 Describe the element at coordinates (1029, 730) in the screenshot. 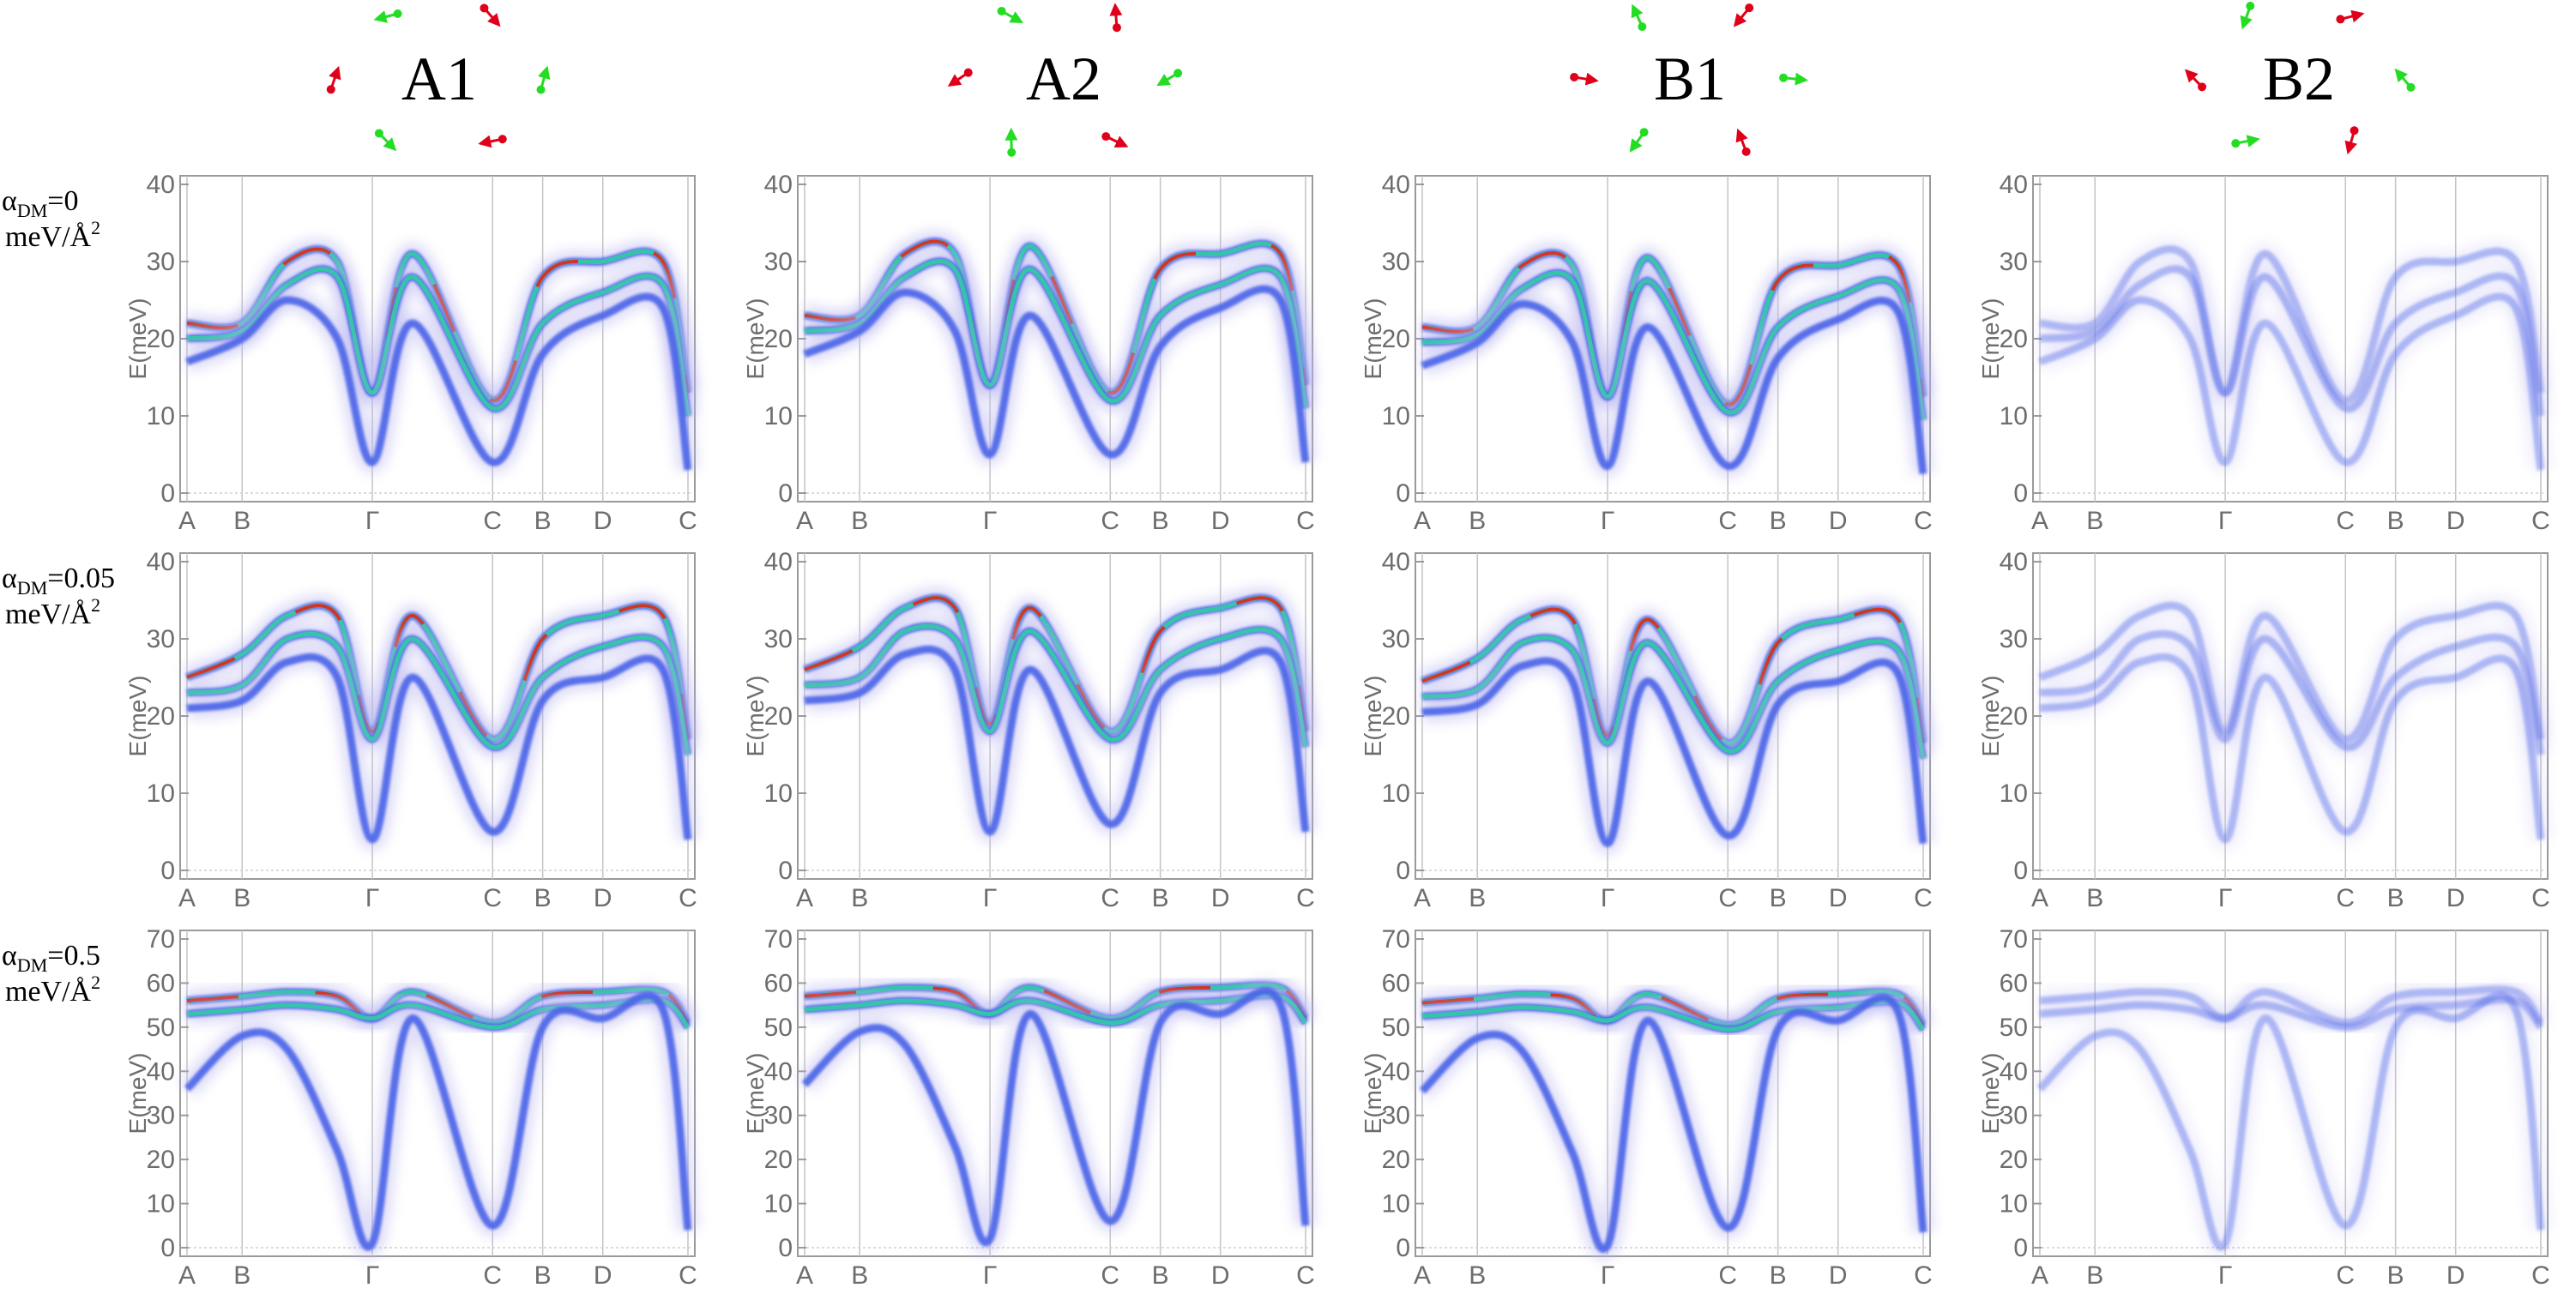

I see `panel-r1-a2: 0 10 20 30 40 E(meV) A B Γ C B D C` at that location.